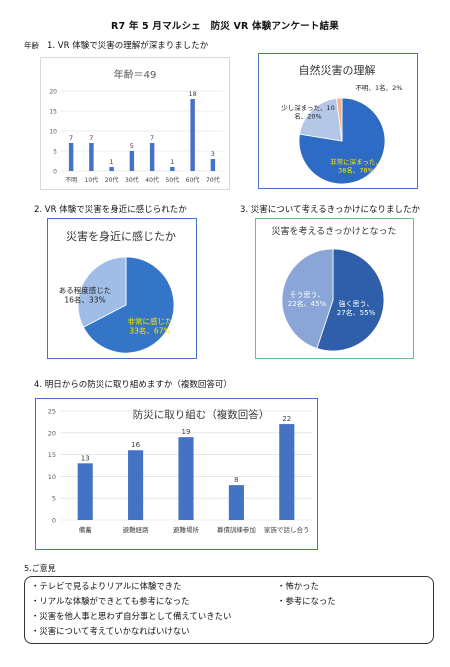 The image size is (450, 667). What do you see at coordinates (213, 154) in the screenshot?
I see `data-label: 3` at bounding box center [213, 154].